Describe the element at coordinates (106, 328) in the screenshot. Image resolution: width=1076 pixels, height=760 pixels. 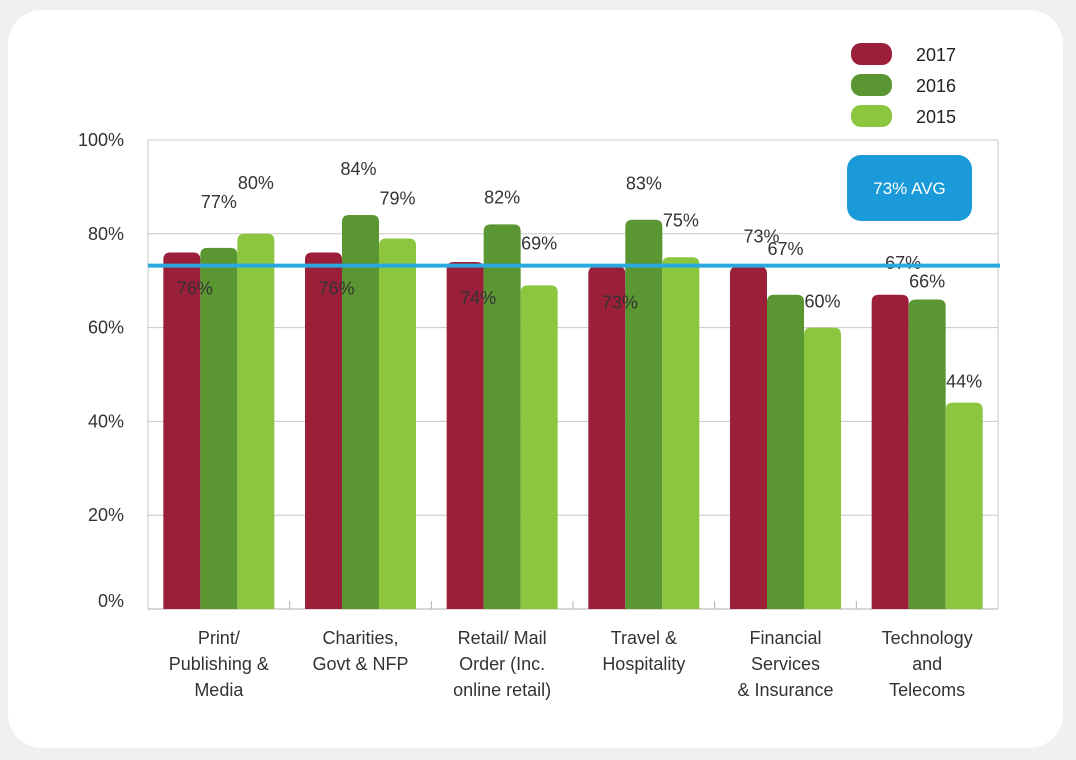
I see `y-tick-label: 60%` at that location.